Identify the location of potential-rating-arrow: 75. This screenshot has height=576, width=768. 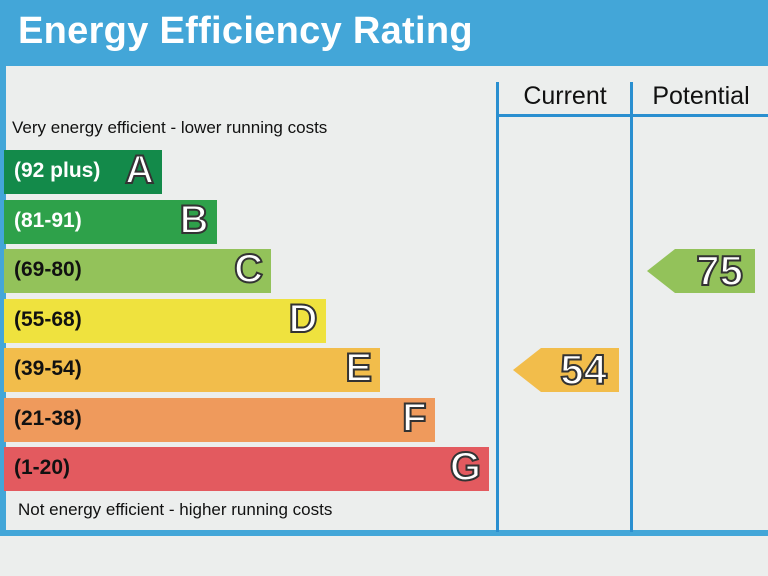
(701, 270).